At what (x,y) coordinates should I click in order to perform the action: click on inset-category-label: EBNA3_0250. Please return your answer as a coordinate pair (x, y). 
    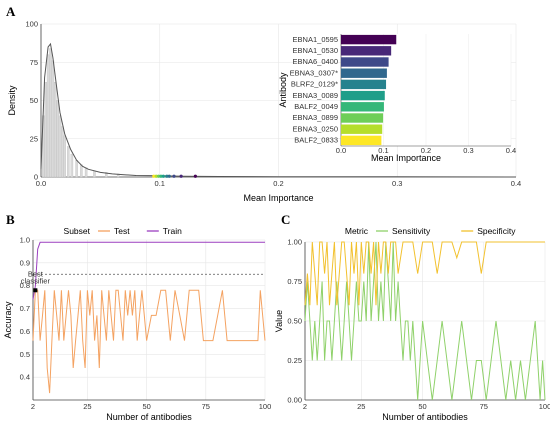
    Looking at the image, I should click on (315, 128).